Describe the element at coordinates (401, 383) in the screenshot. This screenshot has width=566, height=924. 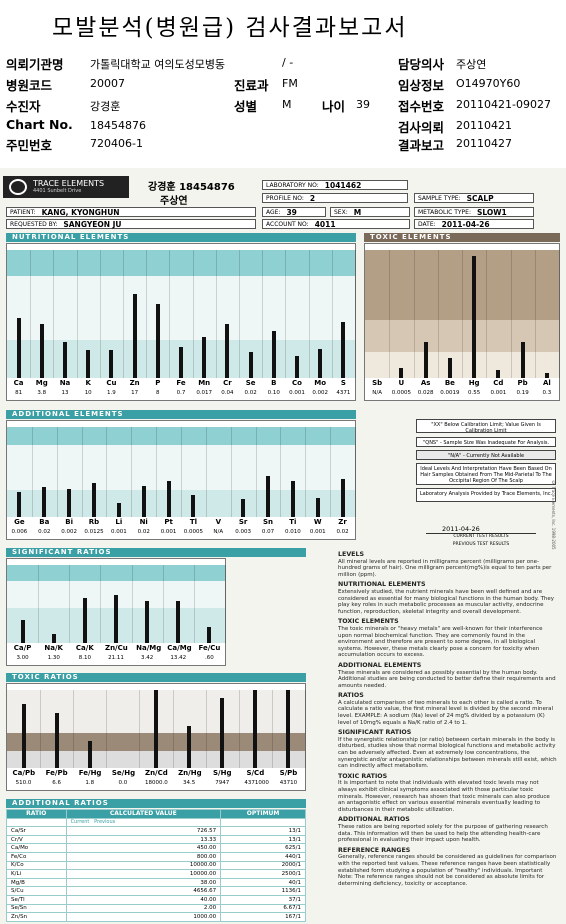
I see `axis-label: U` at that location.